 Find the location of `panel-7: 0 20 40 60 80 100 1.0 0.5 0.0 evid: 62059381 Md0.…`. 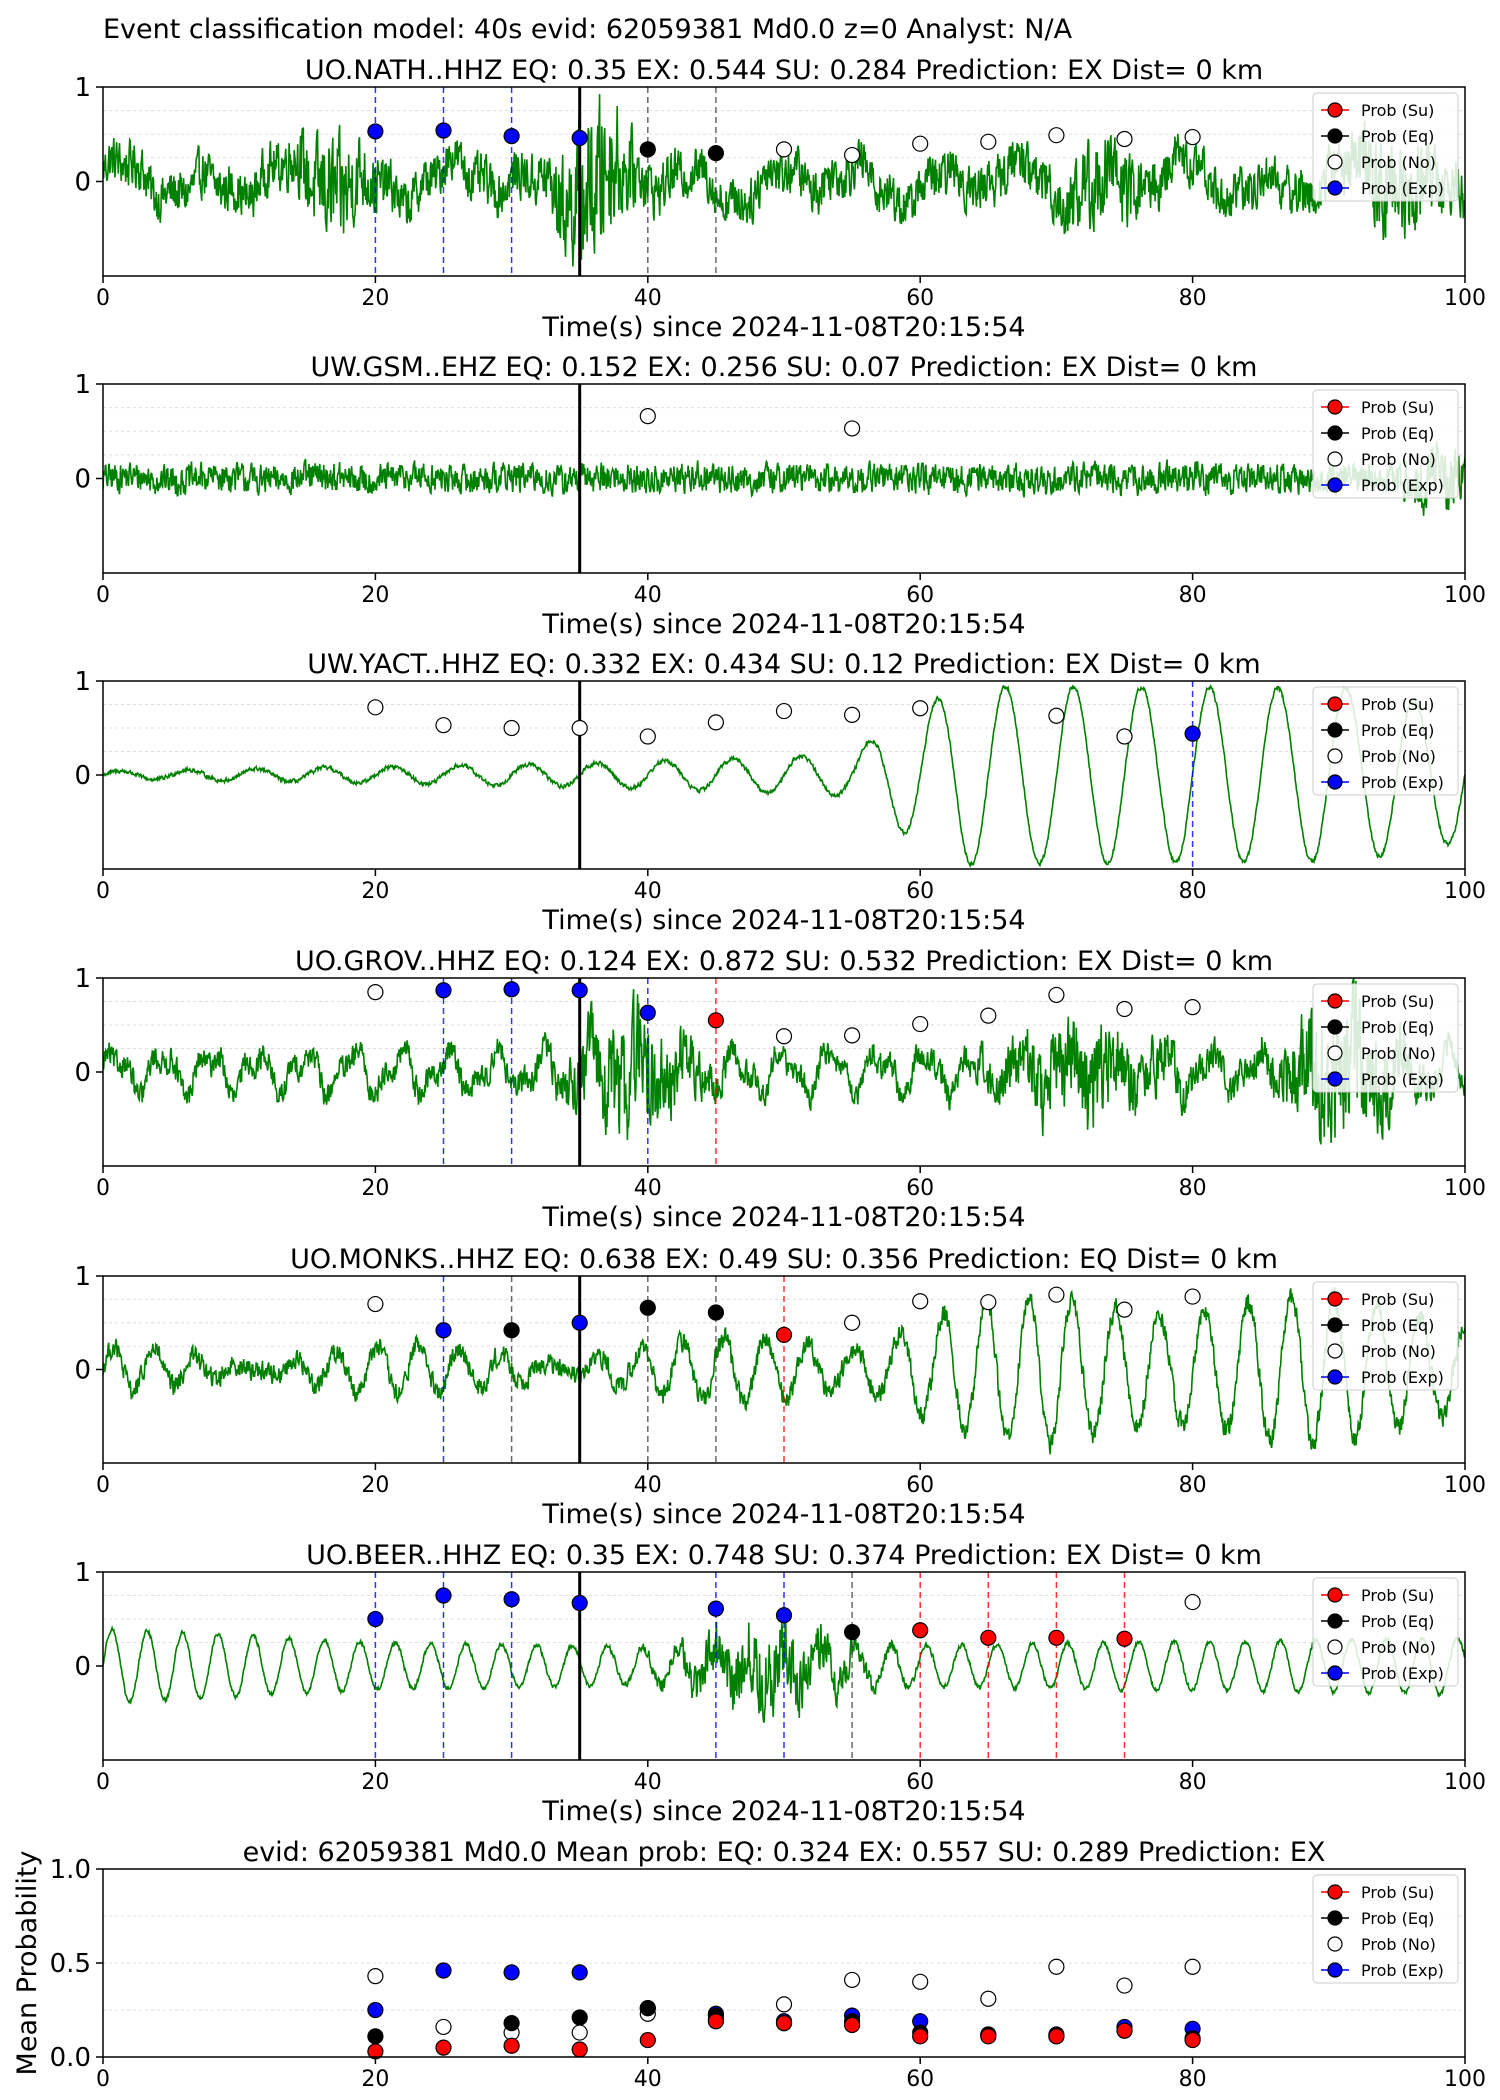

panel-7: 0 20 40 60 80 100 1.0 0.5 0.0 evid: 62059381 Md0.… is located at coordinates (749, 1964).